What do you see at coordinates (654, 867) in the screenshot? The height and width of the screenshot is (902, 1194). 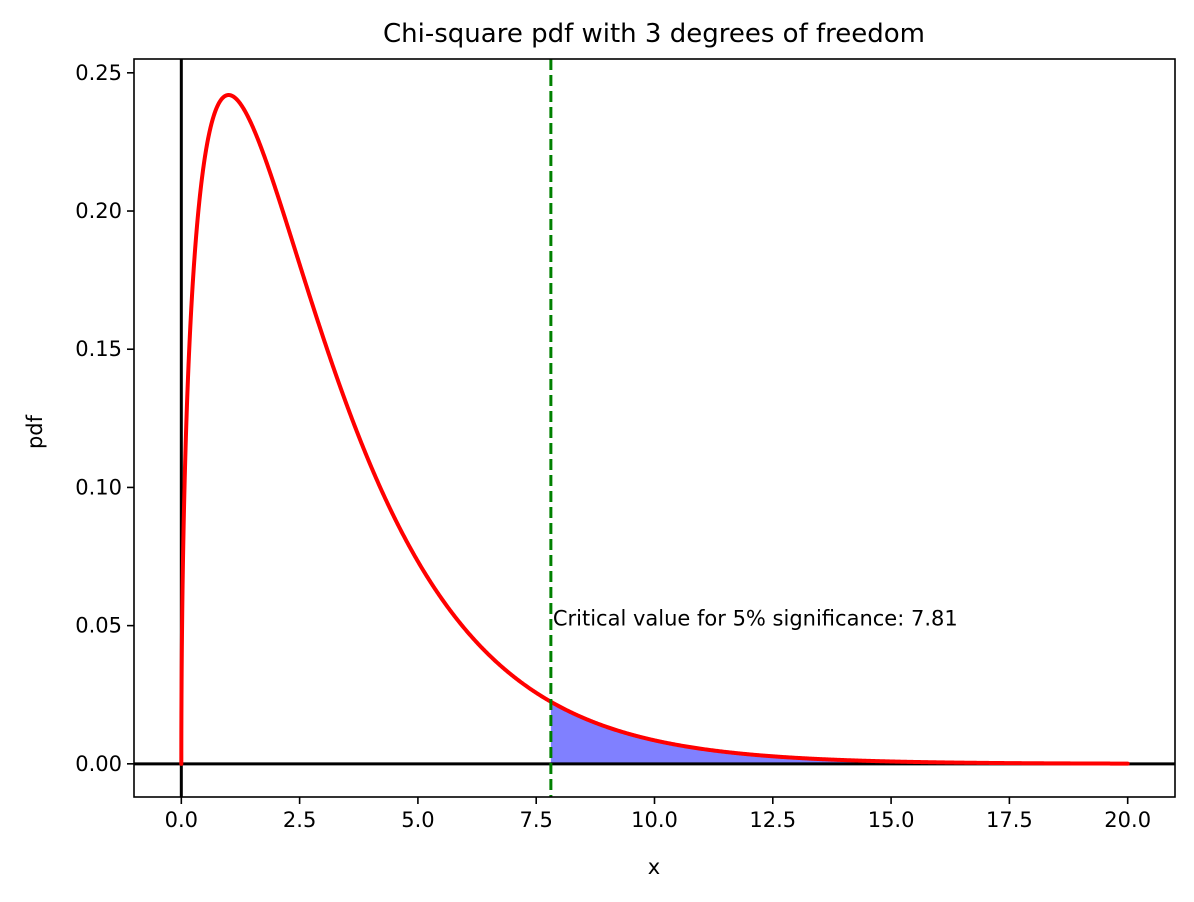 I see `x-axis-label: x` at bounding box center [654, 867].